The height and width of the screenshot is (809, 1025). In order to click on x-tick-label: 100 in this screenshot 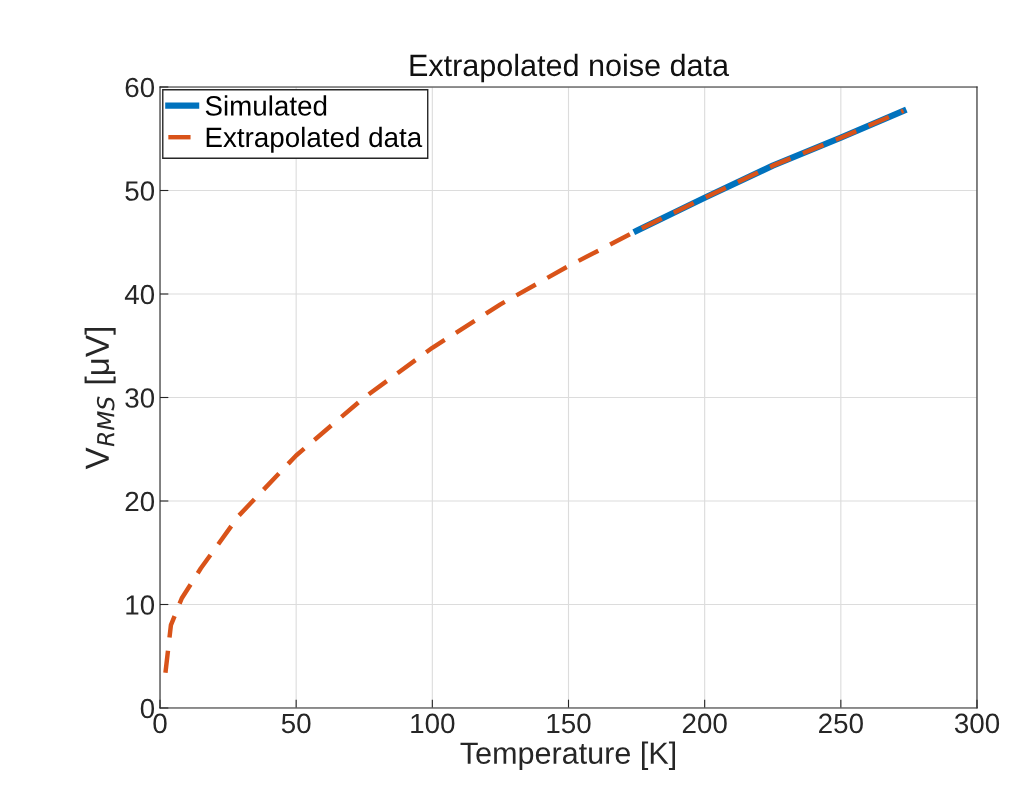, I will do `click(433, 723)`.